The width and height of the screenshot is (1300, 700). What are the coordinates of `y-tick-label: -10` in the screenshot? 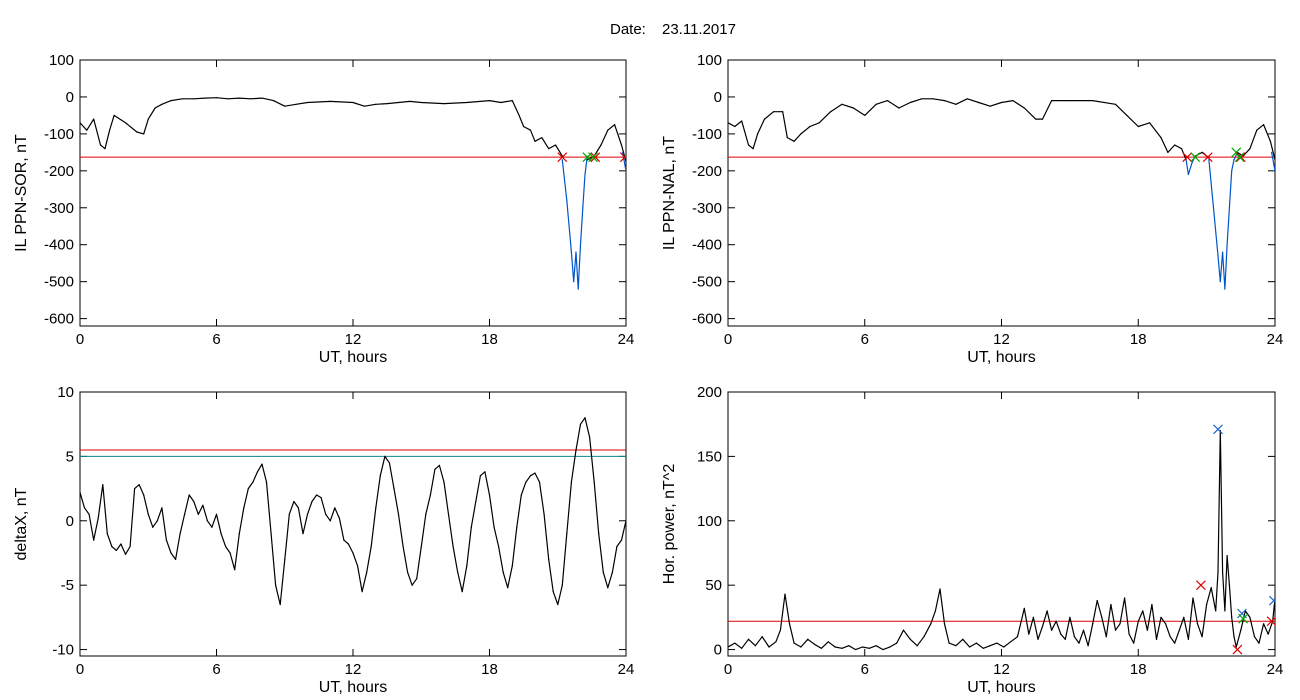 It's located at (63, 650).